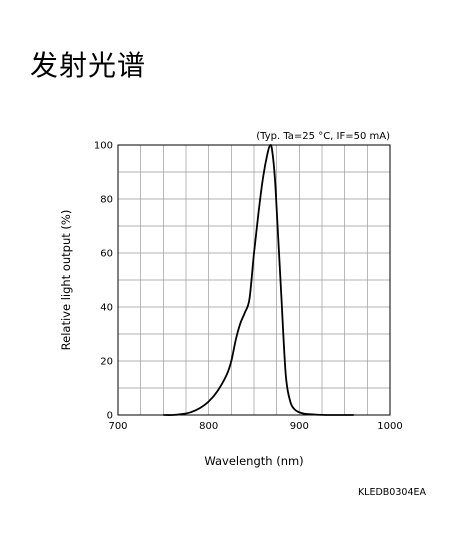  What do you see at coordinates (106, 200) in the screenshot?
I see `y-tick-label: 80` at bounding box center [106, 200].